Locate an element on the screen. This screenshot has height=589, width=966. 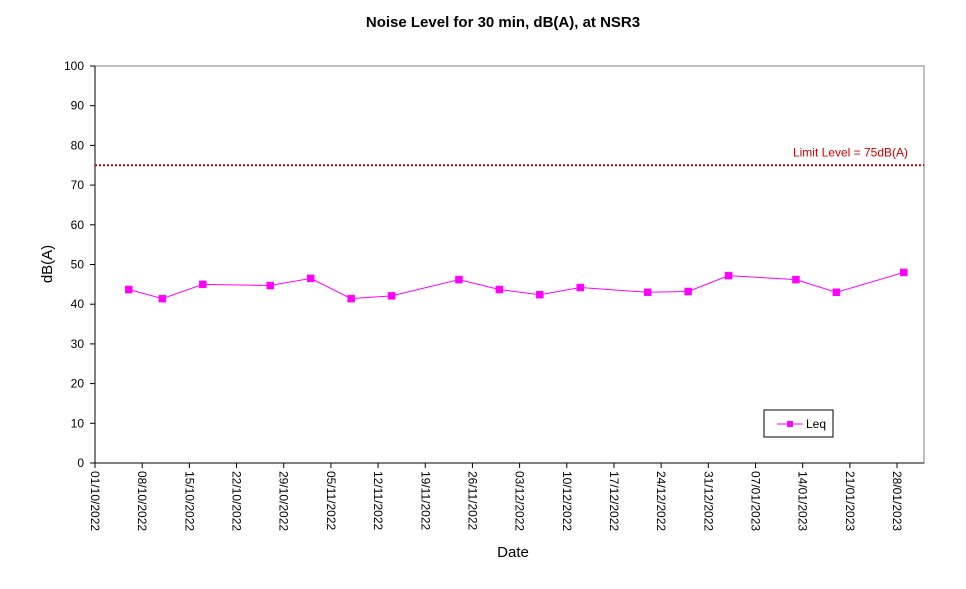
y-axis-ticks: 0 10 20 30 40 50 60 70 80 90 100 is located at coordinates (79, 264).